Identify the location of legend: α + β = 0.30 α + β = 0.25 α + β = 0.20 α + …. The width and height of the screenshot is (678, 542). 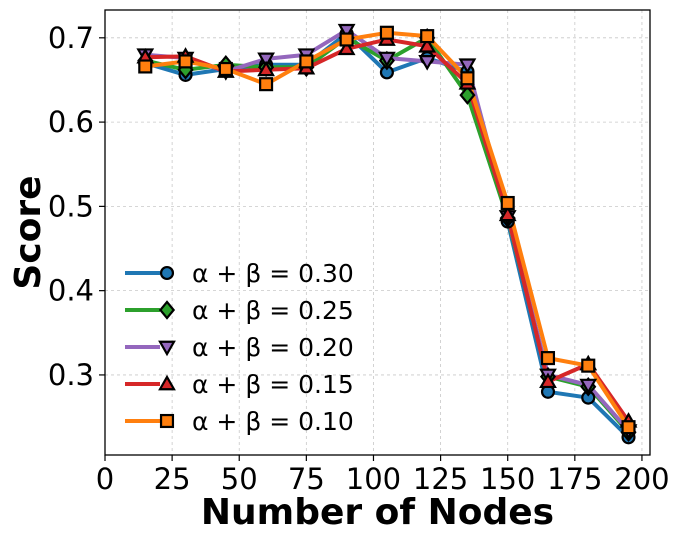
(239, 347).